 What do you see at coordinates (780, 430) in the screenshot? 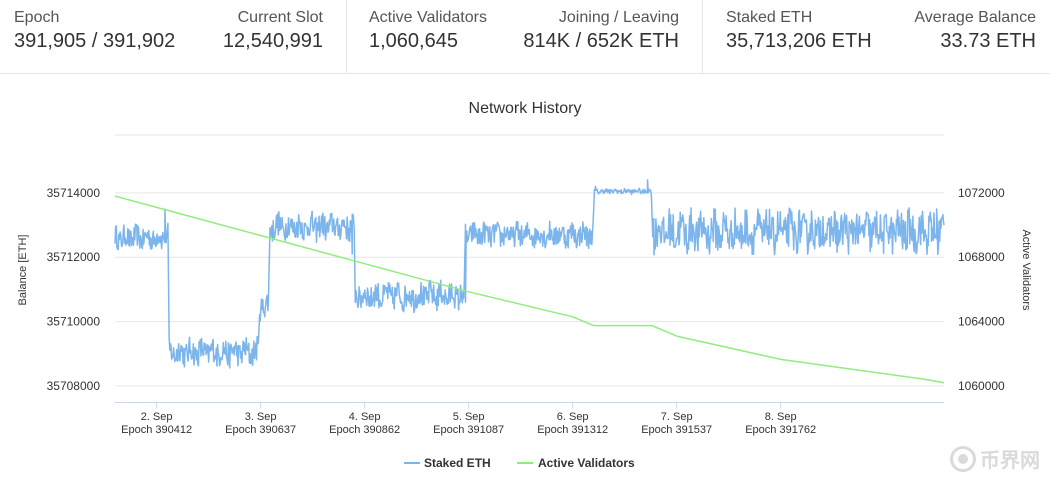
I see `x-tick-label-epoch: Epoch 391762` at bounding box center [780, 430].